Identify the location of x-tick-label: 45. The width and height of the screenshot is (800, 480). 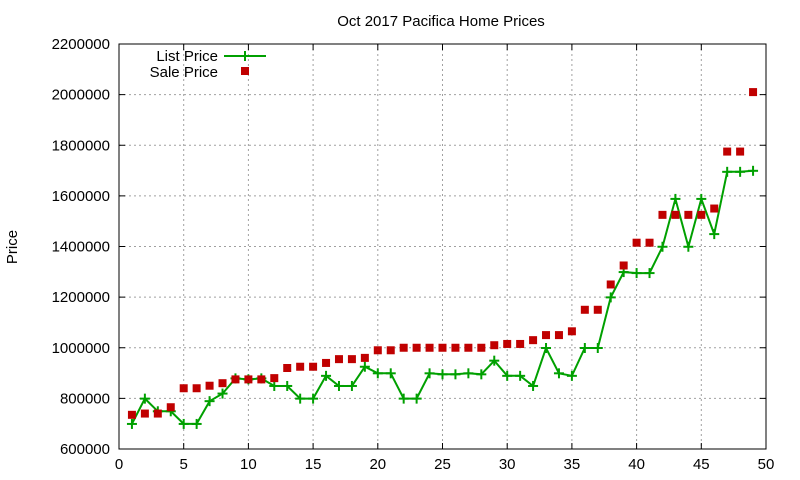
(701, 464).